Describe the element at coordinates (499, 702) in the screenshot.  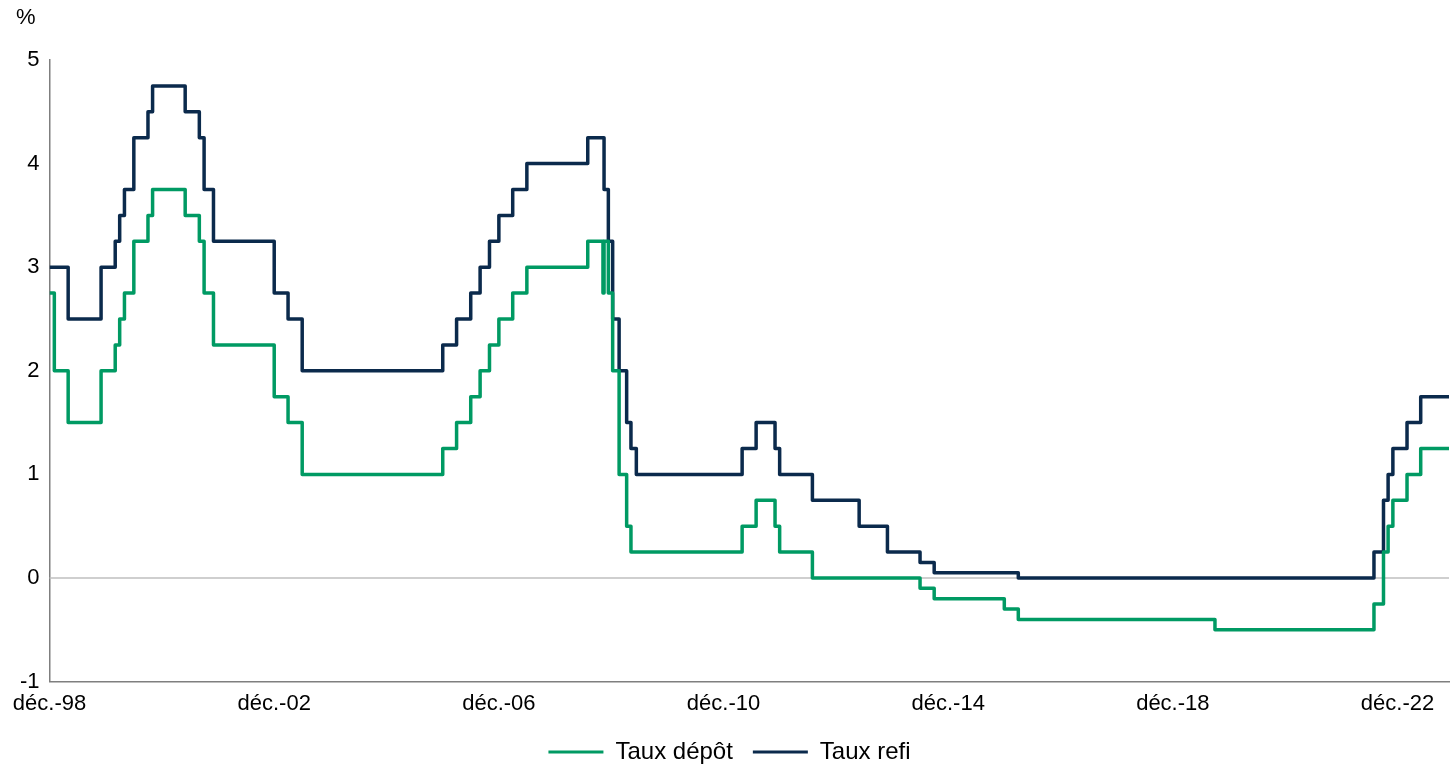
I see `x-tick-label: déc.-06` at that location.